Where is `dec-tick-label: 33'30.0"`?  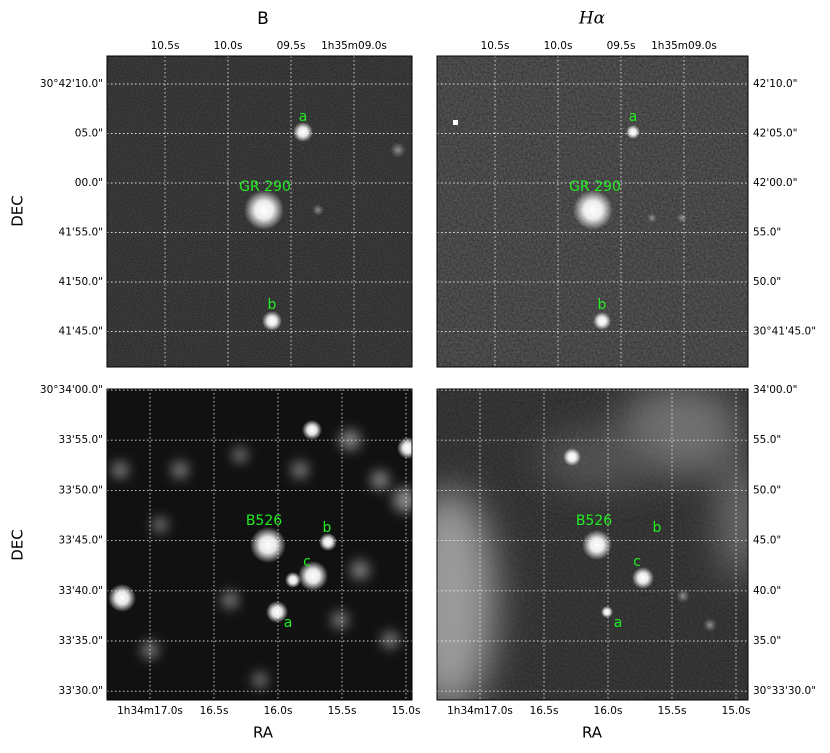 dec-tick-label: 33'30.0" is located at coordinates (81, 691).